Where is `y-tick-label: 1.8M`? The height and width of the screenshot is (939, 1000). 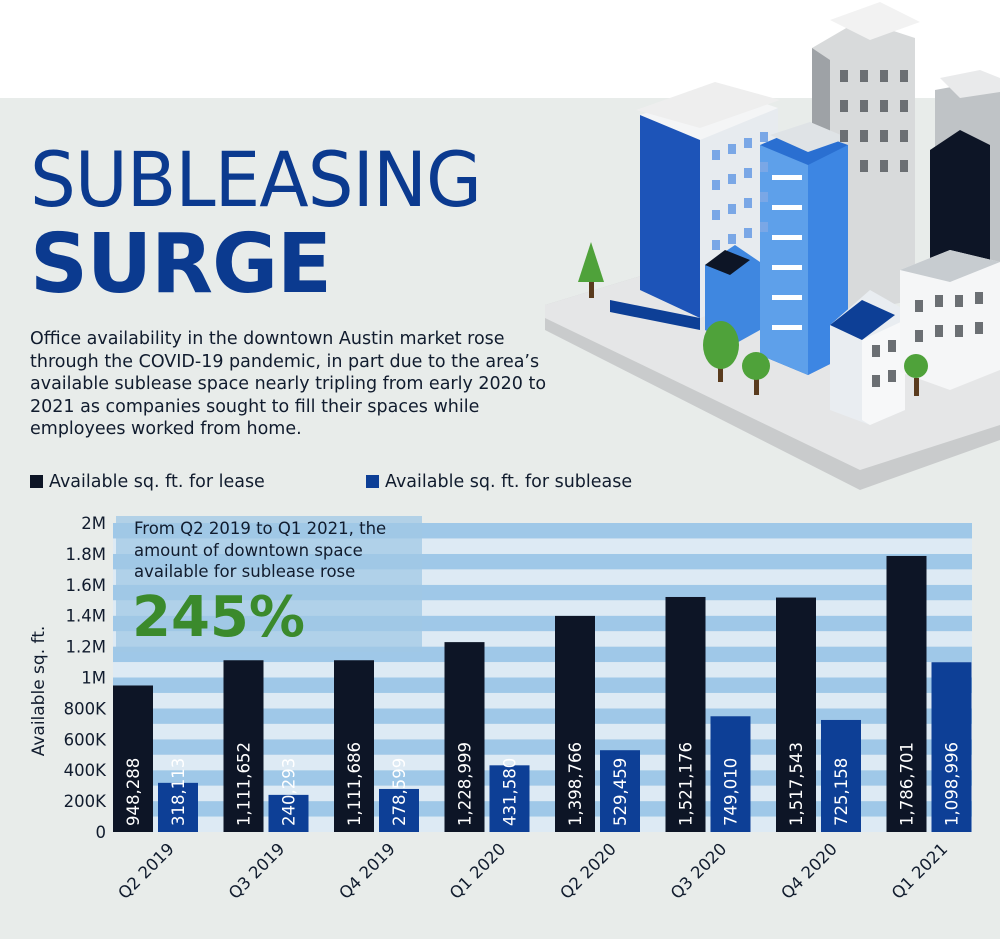
y-tick-label: 1.8M is located at coordinates (86, 554).